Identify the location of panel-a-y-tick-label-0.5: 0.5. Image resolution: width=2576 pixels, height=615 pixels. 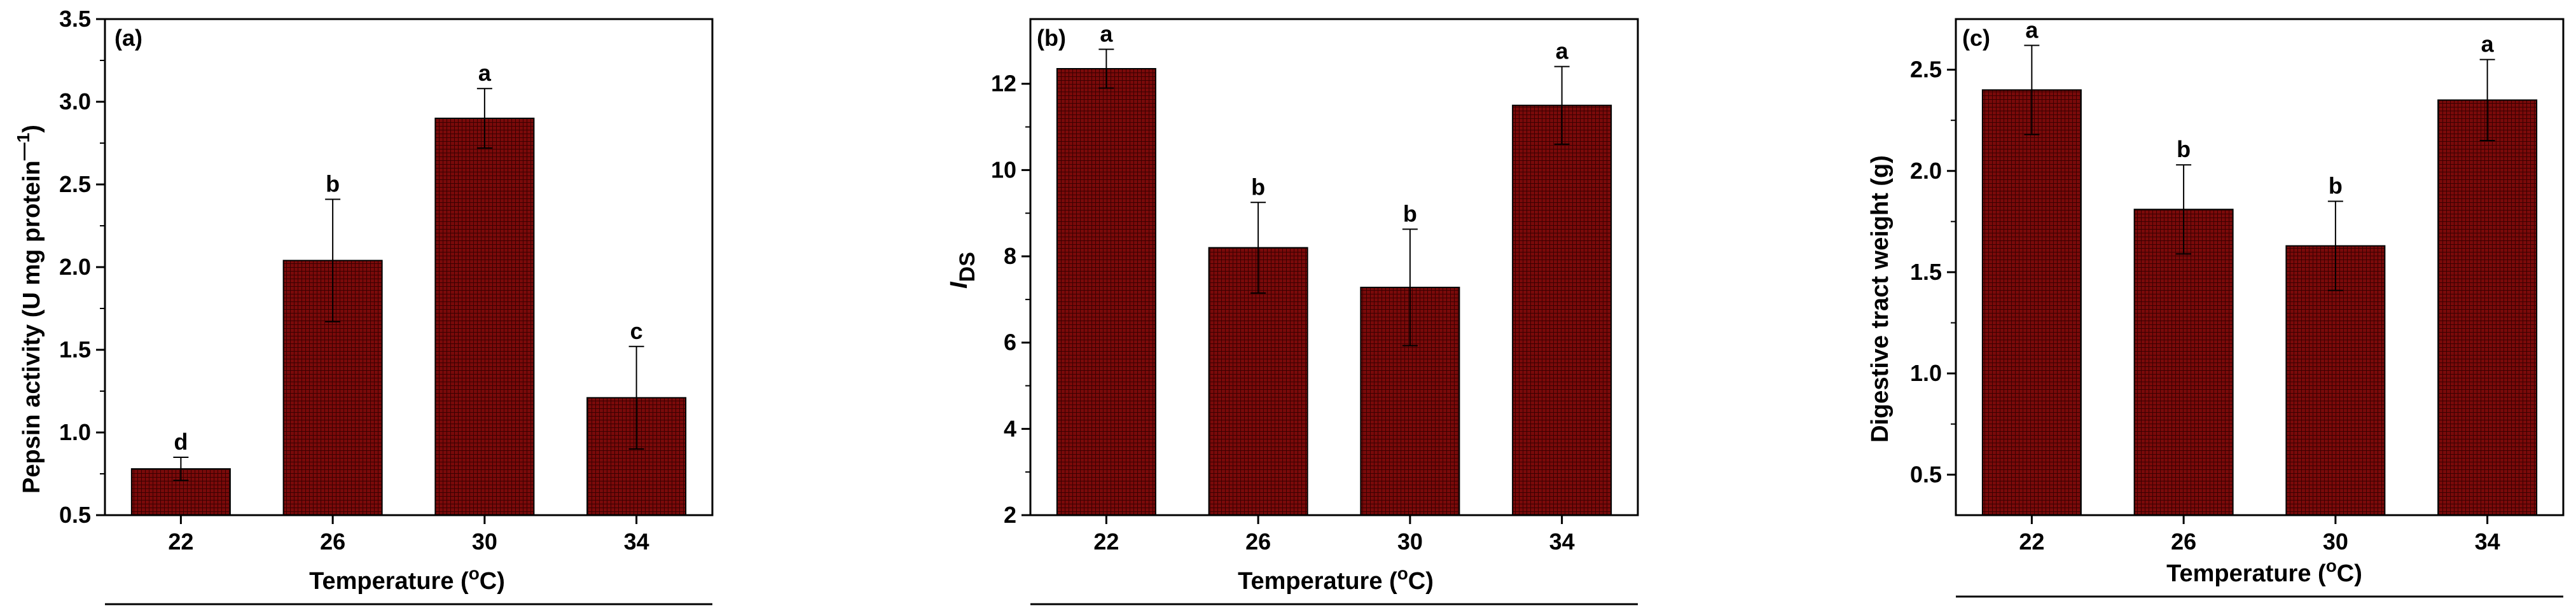
(75, 515).